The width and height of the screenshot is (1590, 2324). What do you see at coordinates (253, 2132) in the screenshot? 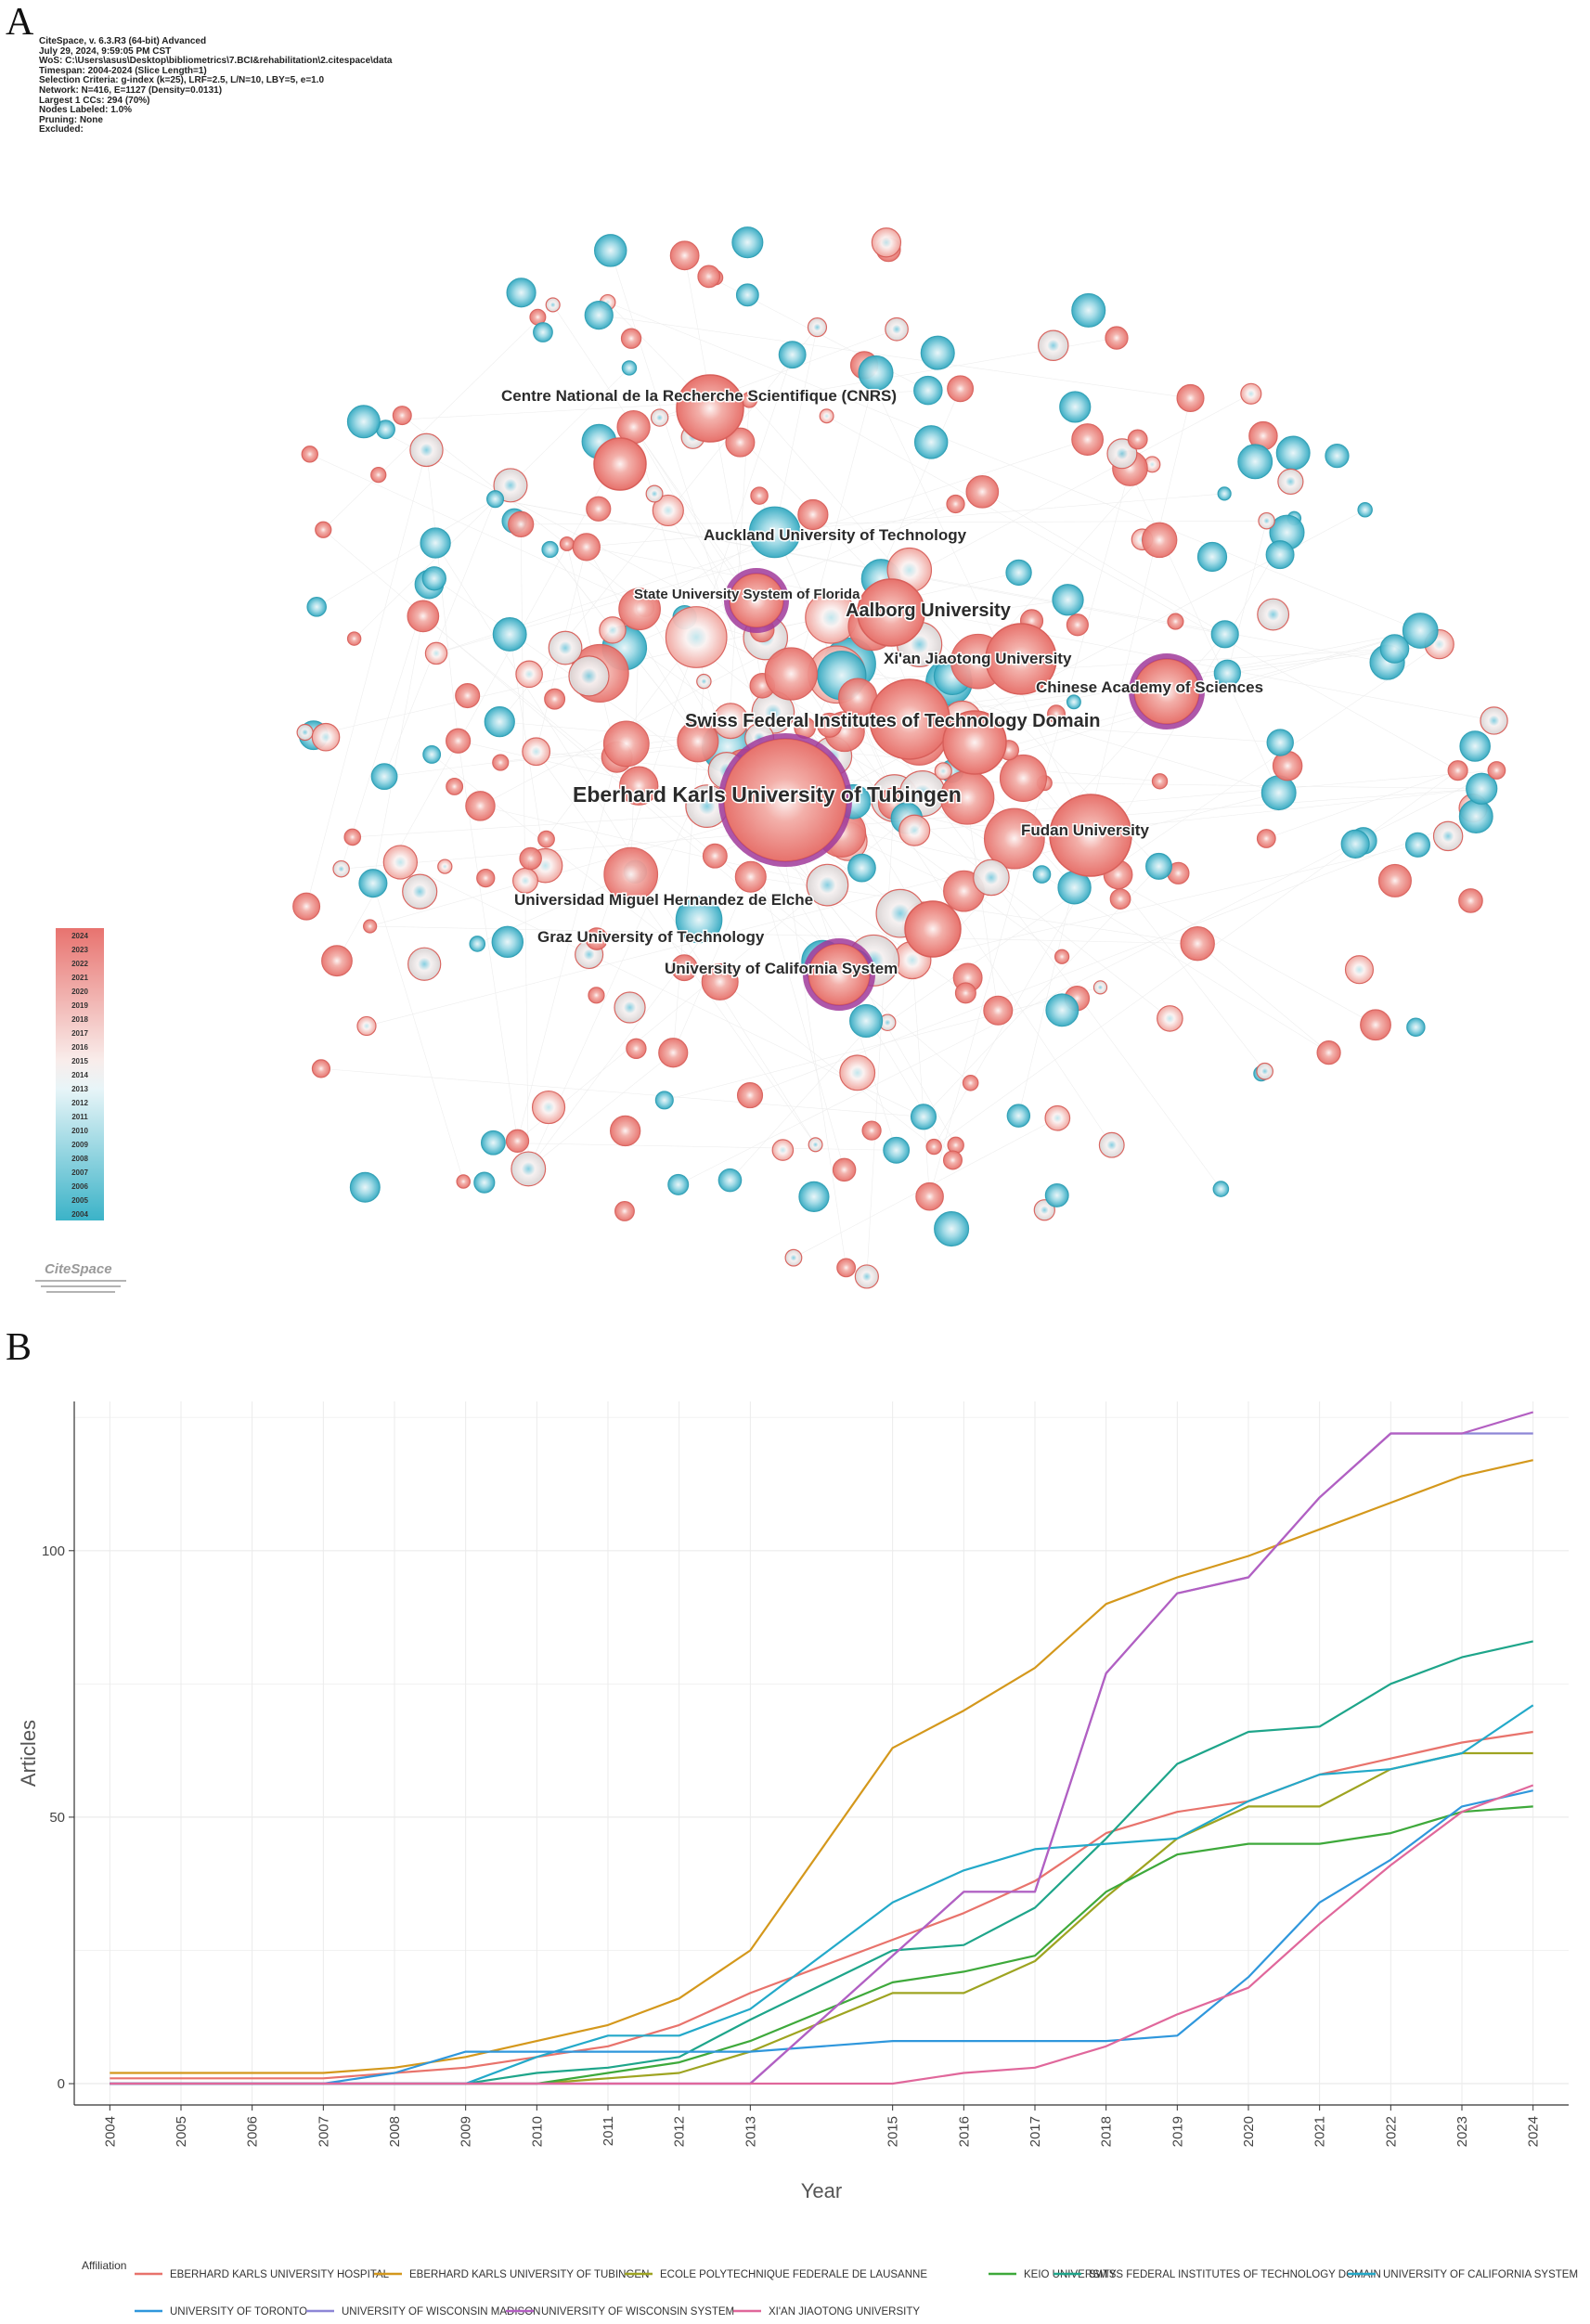
I see `x-tick-label: 2006` at bounding box center [253, 2132].